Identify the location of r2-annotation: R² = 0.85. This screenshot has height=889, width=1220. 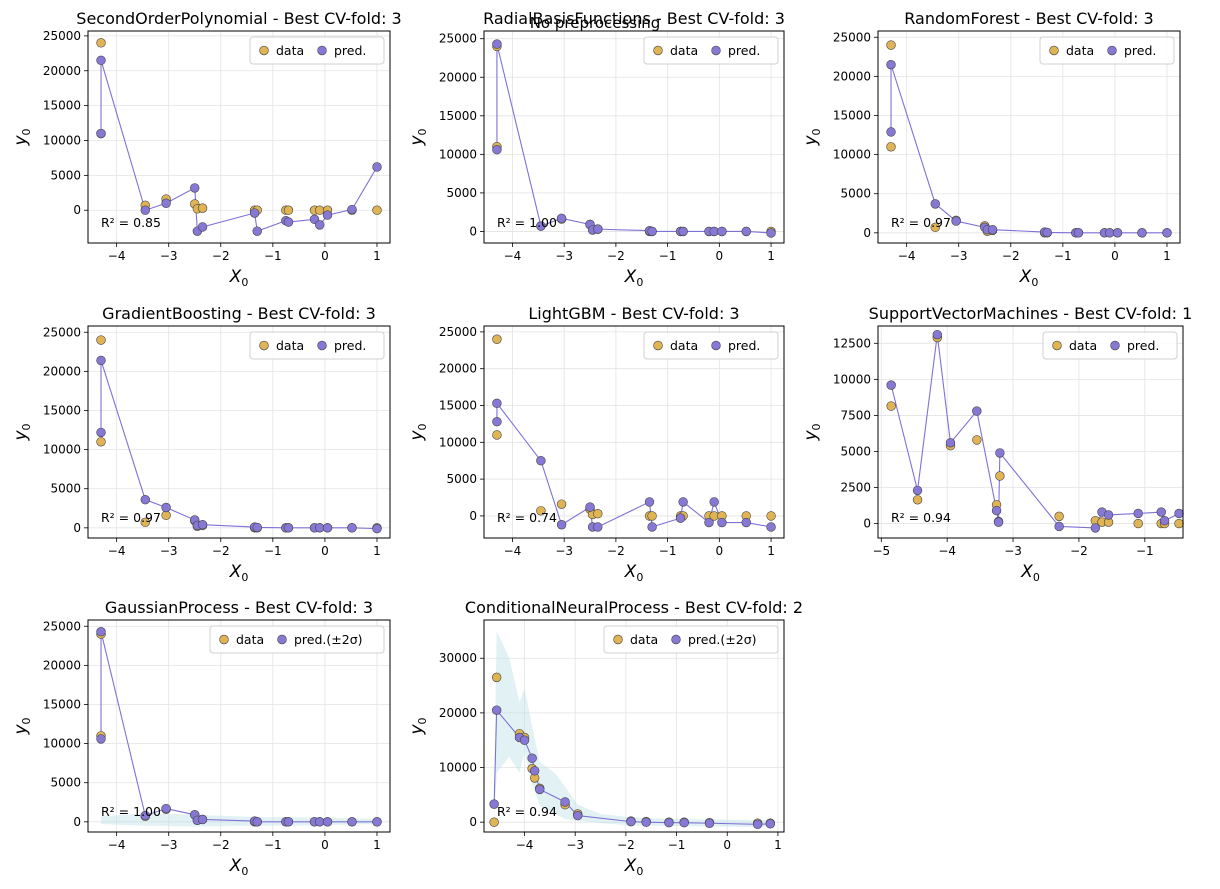
(131, 222).